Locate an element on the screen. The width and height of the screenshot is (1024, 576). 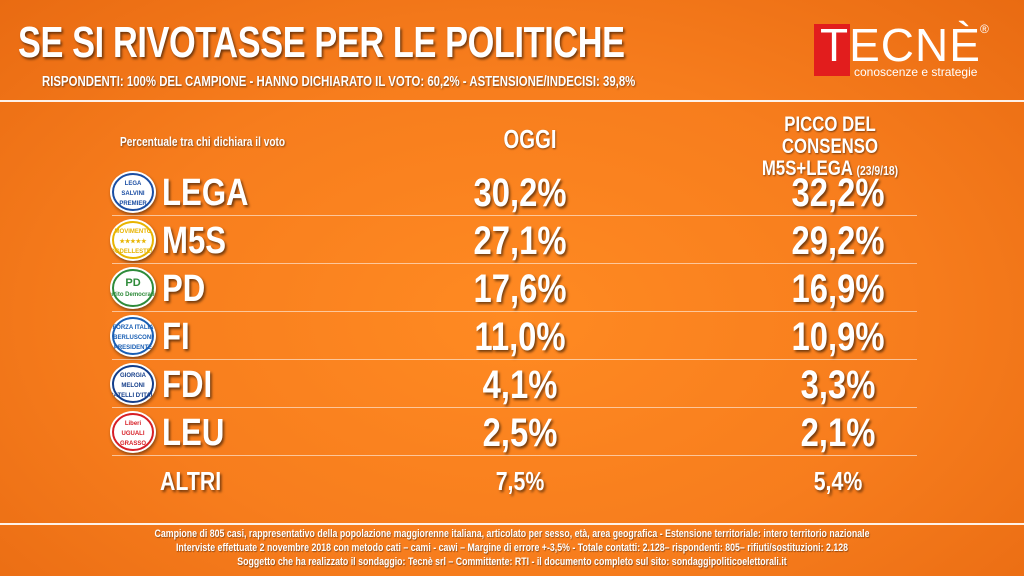
peak-header-line1: PICCO DEL CONSENSO is located at coordinates (830, 136).